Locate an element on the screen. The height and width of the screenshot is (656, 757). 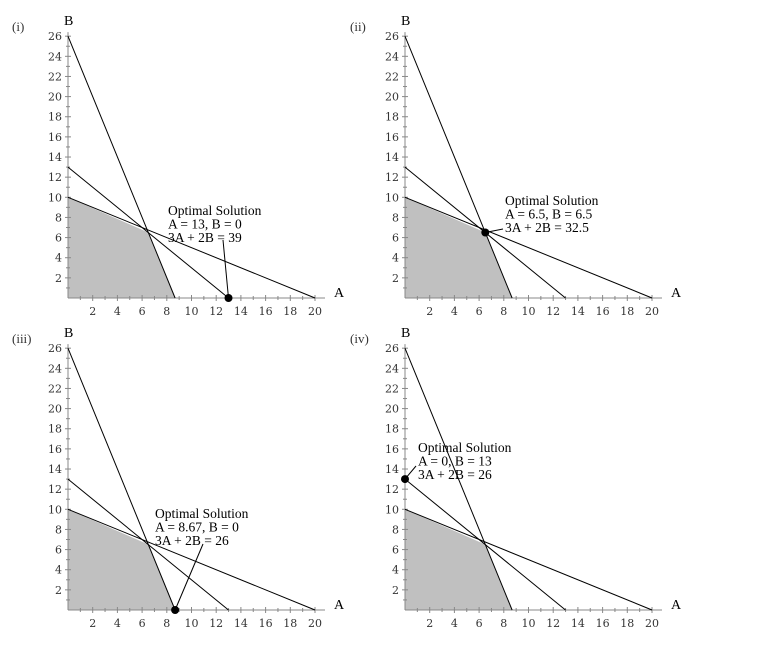
x-tick-label: 2 is located at coordinates (92, 311).